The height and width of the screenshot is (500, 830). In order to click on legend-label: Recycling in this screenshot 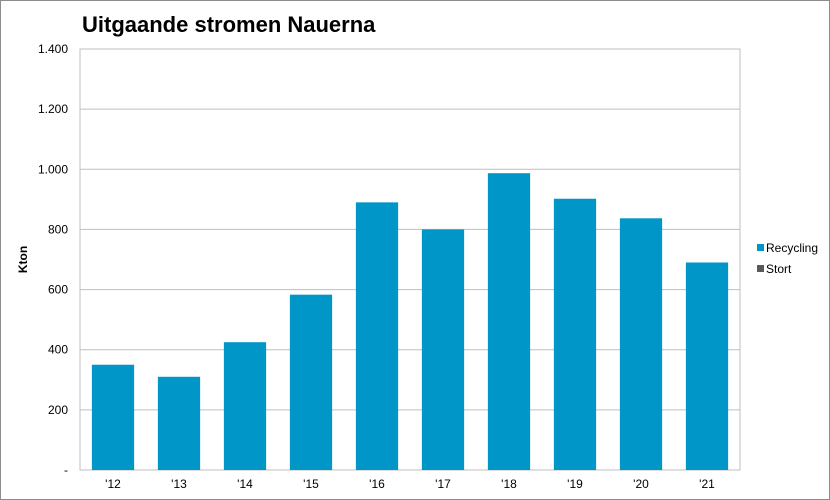, I will do `click(792, 248)`.